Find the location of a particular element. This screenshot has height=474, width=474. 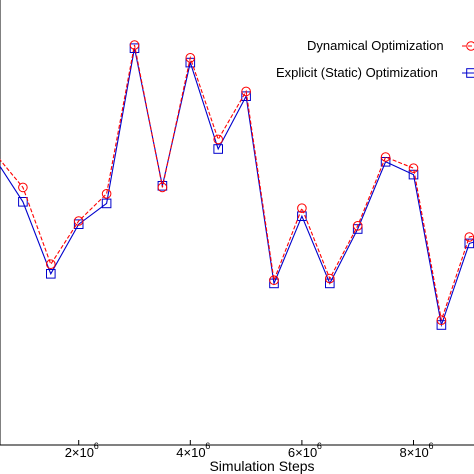

legend-label-explicit: Explicit (Static) Optimization is located at coordinates (357, 72).